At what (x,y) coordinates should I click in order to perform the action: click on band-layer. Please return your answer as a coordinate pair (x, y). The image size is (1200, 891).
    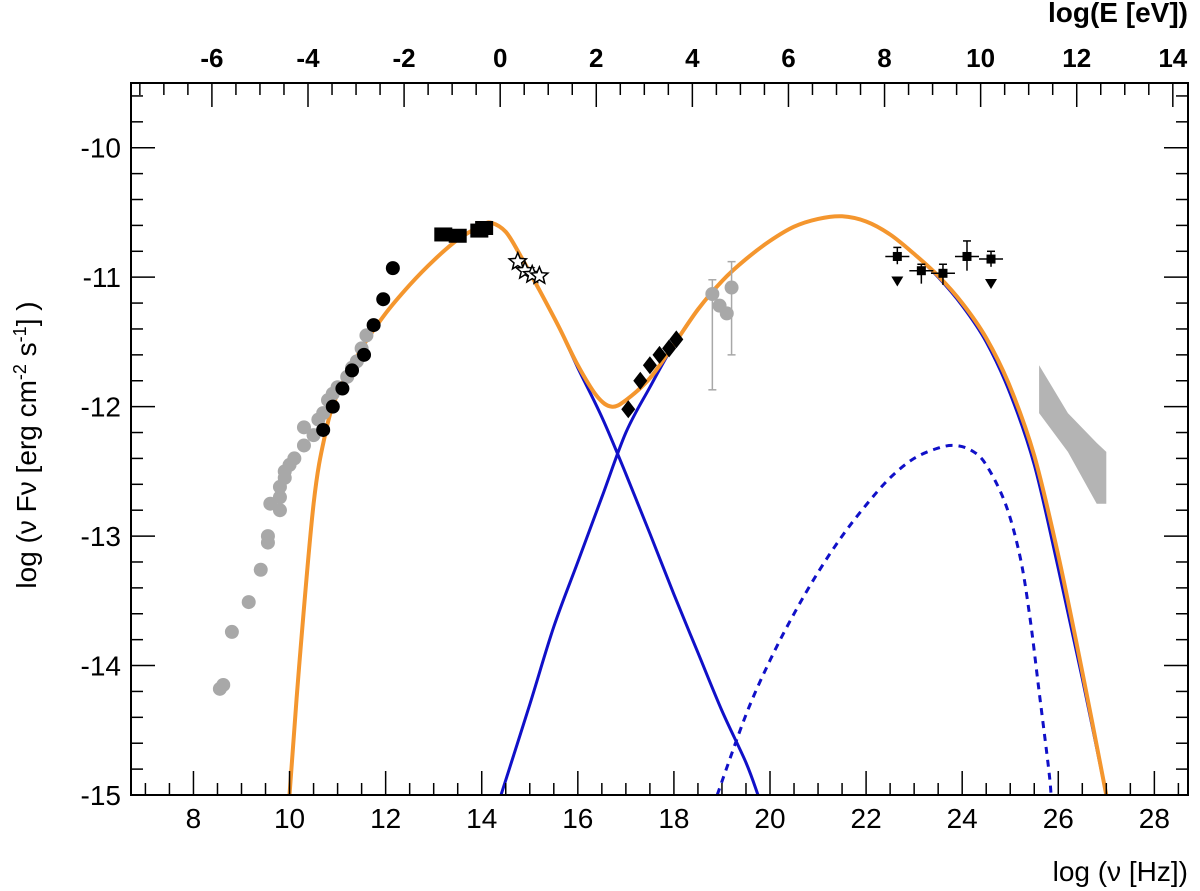
    Looking at the image, I should click on (1073, 434).